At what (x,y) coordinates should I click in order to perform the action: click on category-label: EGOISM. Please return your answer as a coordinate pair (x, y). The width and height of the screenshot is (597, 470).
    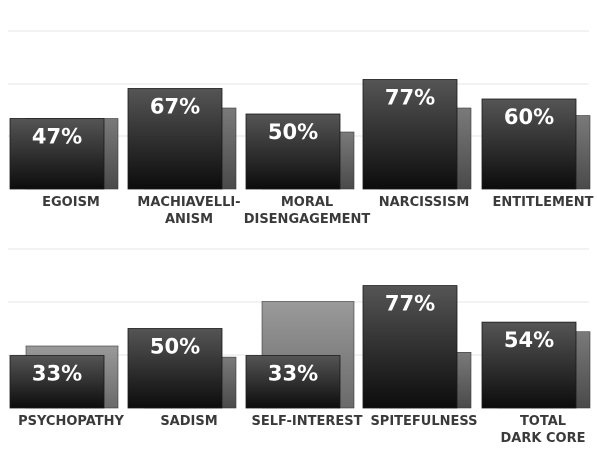
    Looking at the image, I should click on (71, 202).